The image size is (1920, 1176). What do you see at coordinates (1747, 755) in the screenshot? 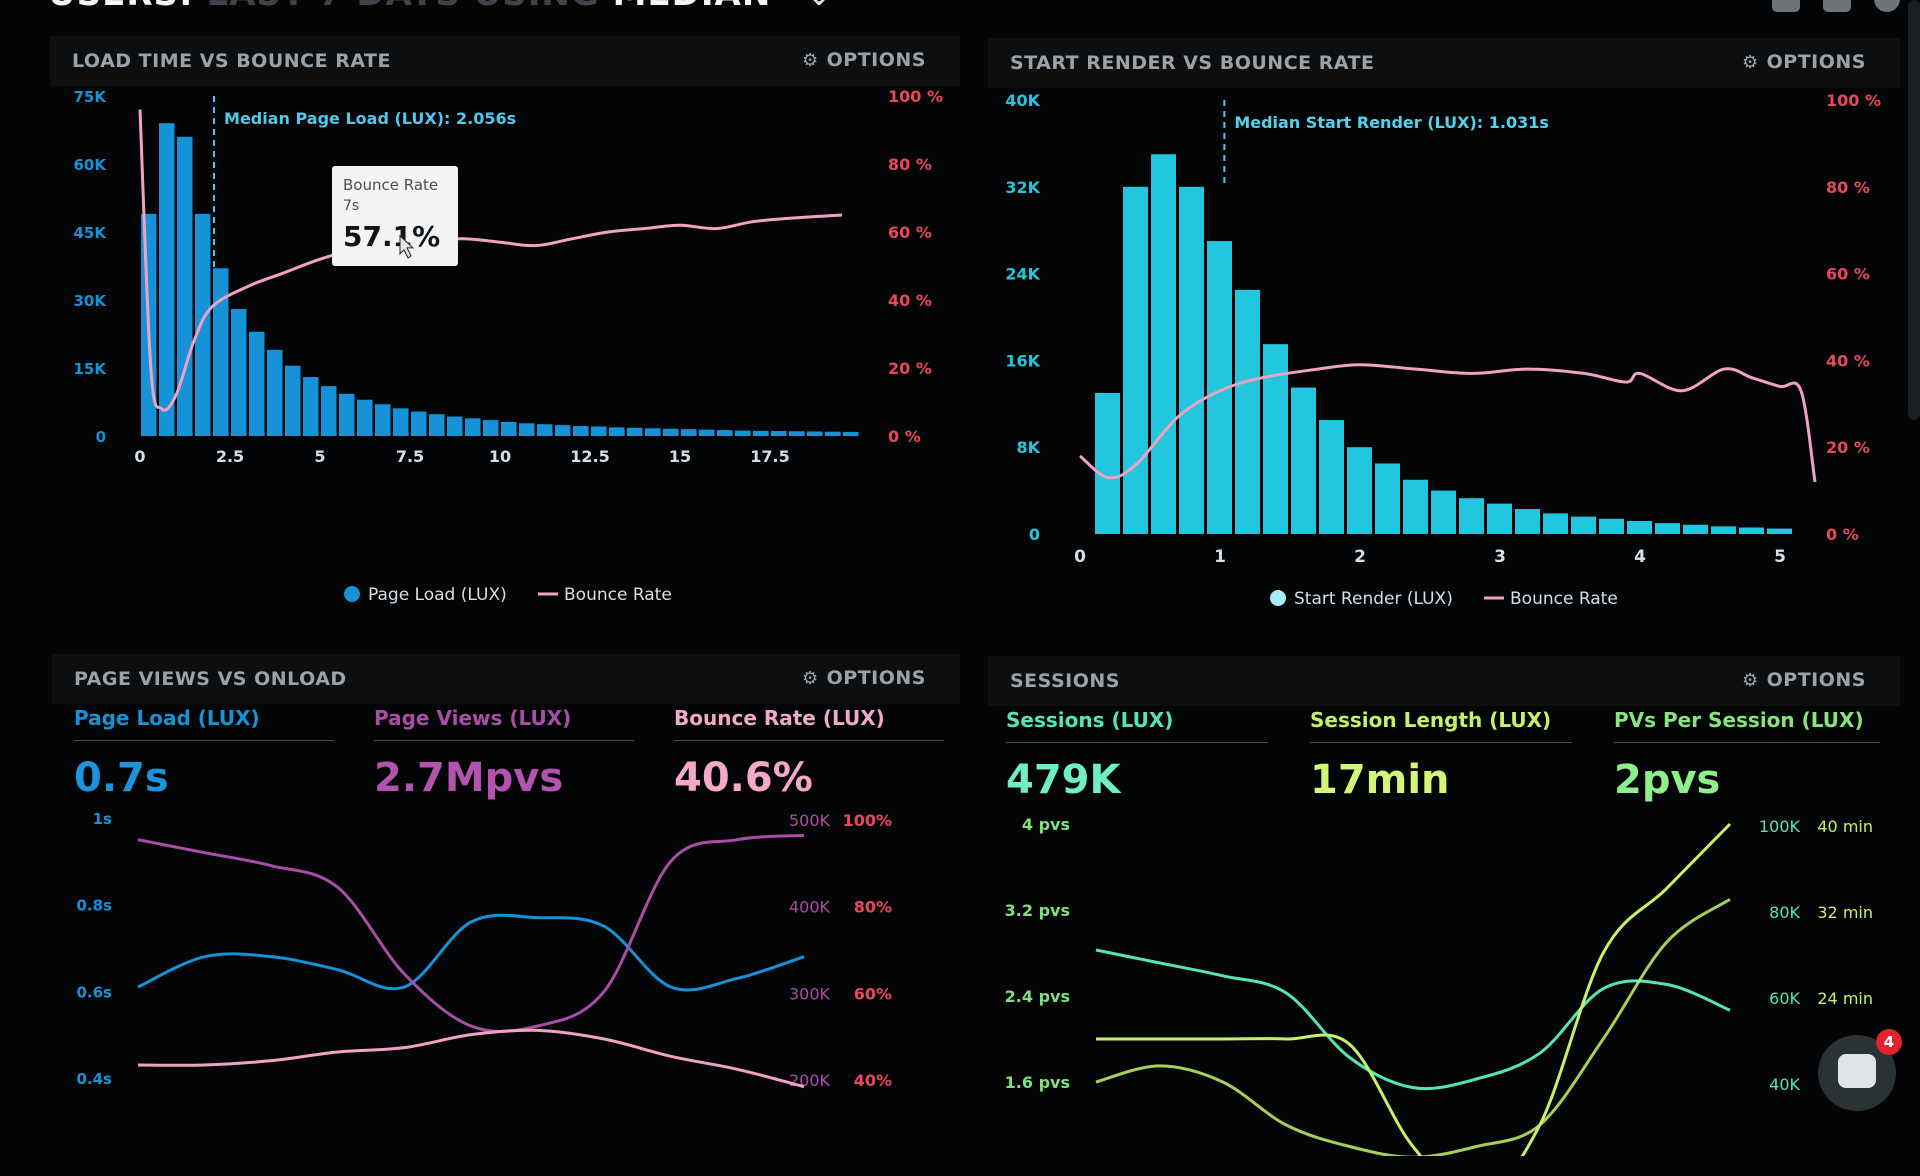
I see `kpi-pvs-per-session: PVs Per Session (LUX) 2pvs` at bounding box center [1747, 755].